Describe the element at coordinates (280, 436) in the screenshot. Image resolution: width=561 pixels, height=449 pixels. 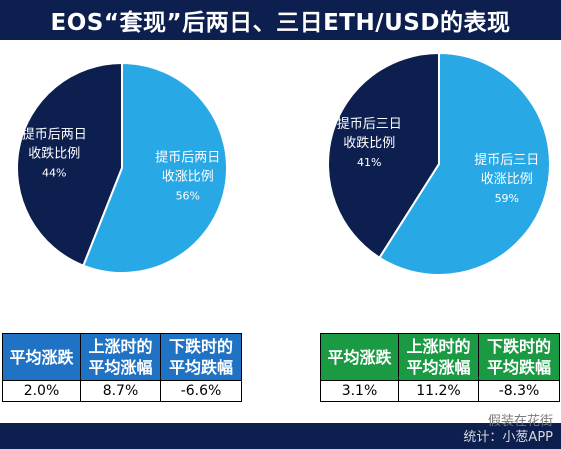
I see `footer-bar` at that location.